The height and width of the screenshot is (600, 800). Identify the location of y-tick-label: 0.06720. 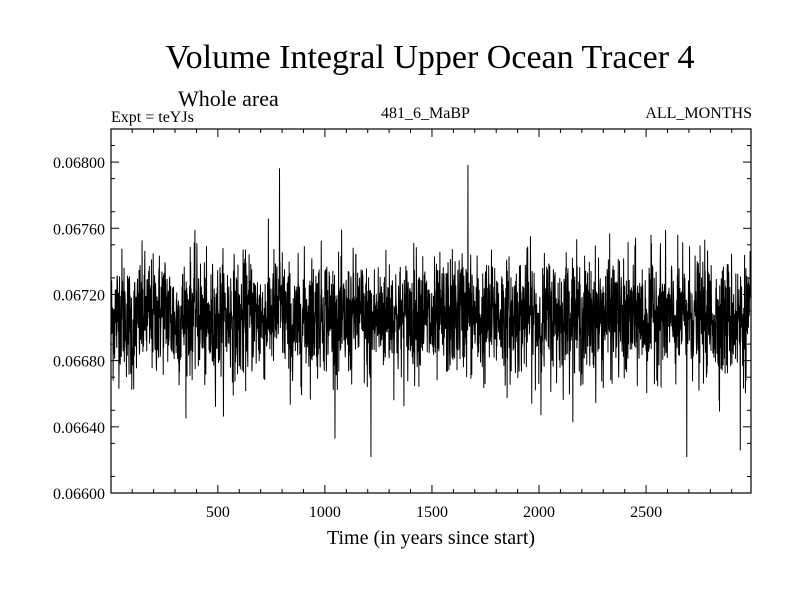
(79, 295).